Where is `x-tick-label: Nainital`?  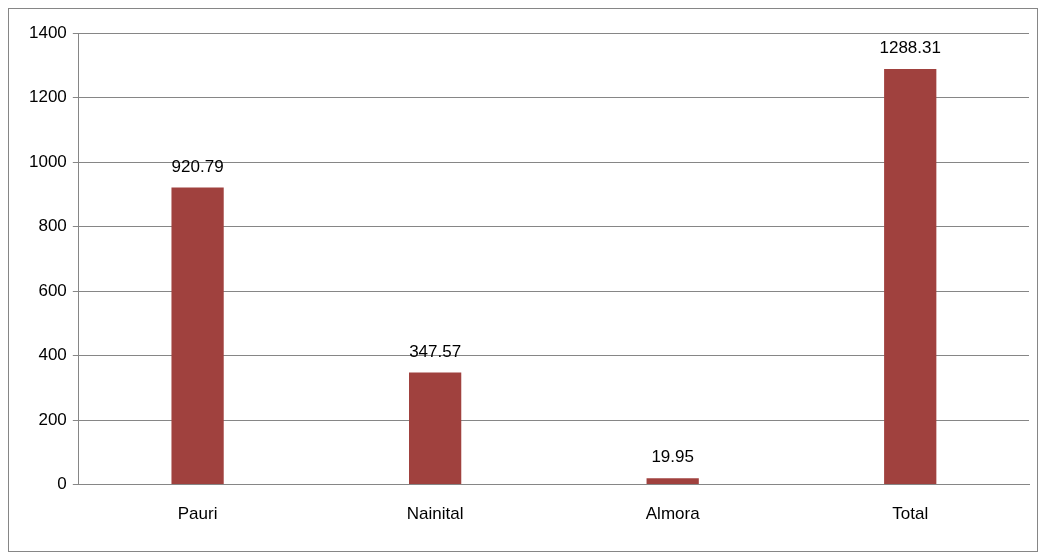
x-tick-label: Nainital is located at coordinates (435, 514).